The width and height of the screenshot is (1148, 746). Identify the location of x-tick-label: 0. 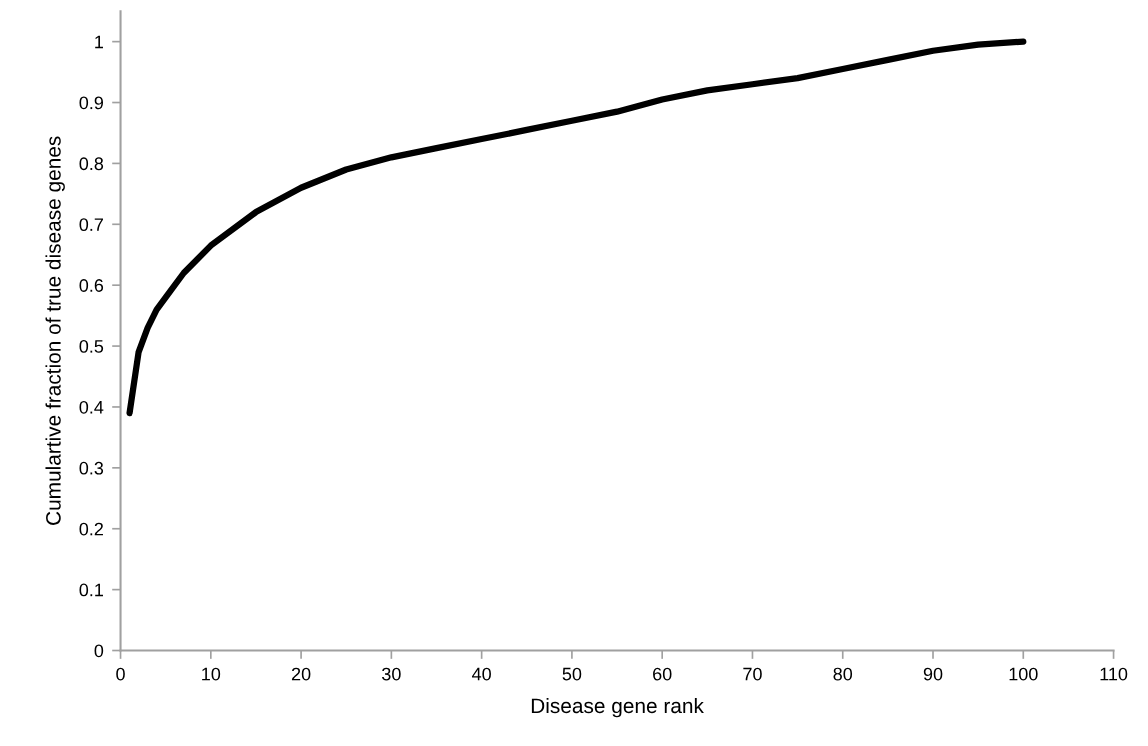
(120, 674).